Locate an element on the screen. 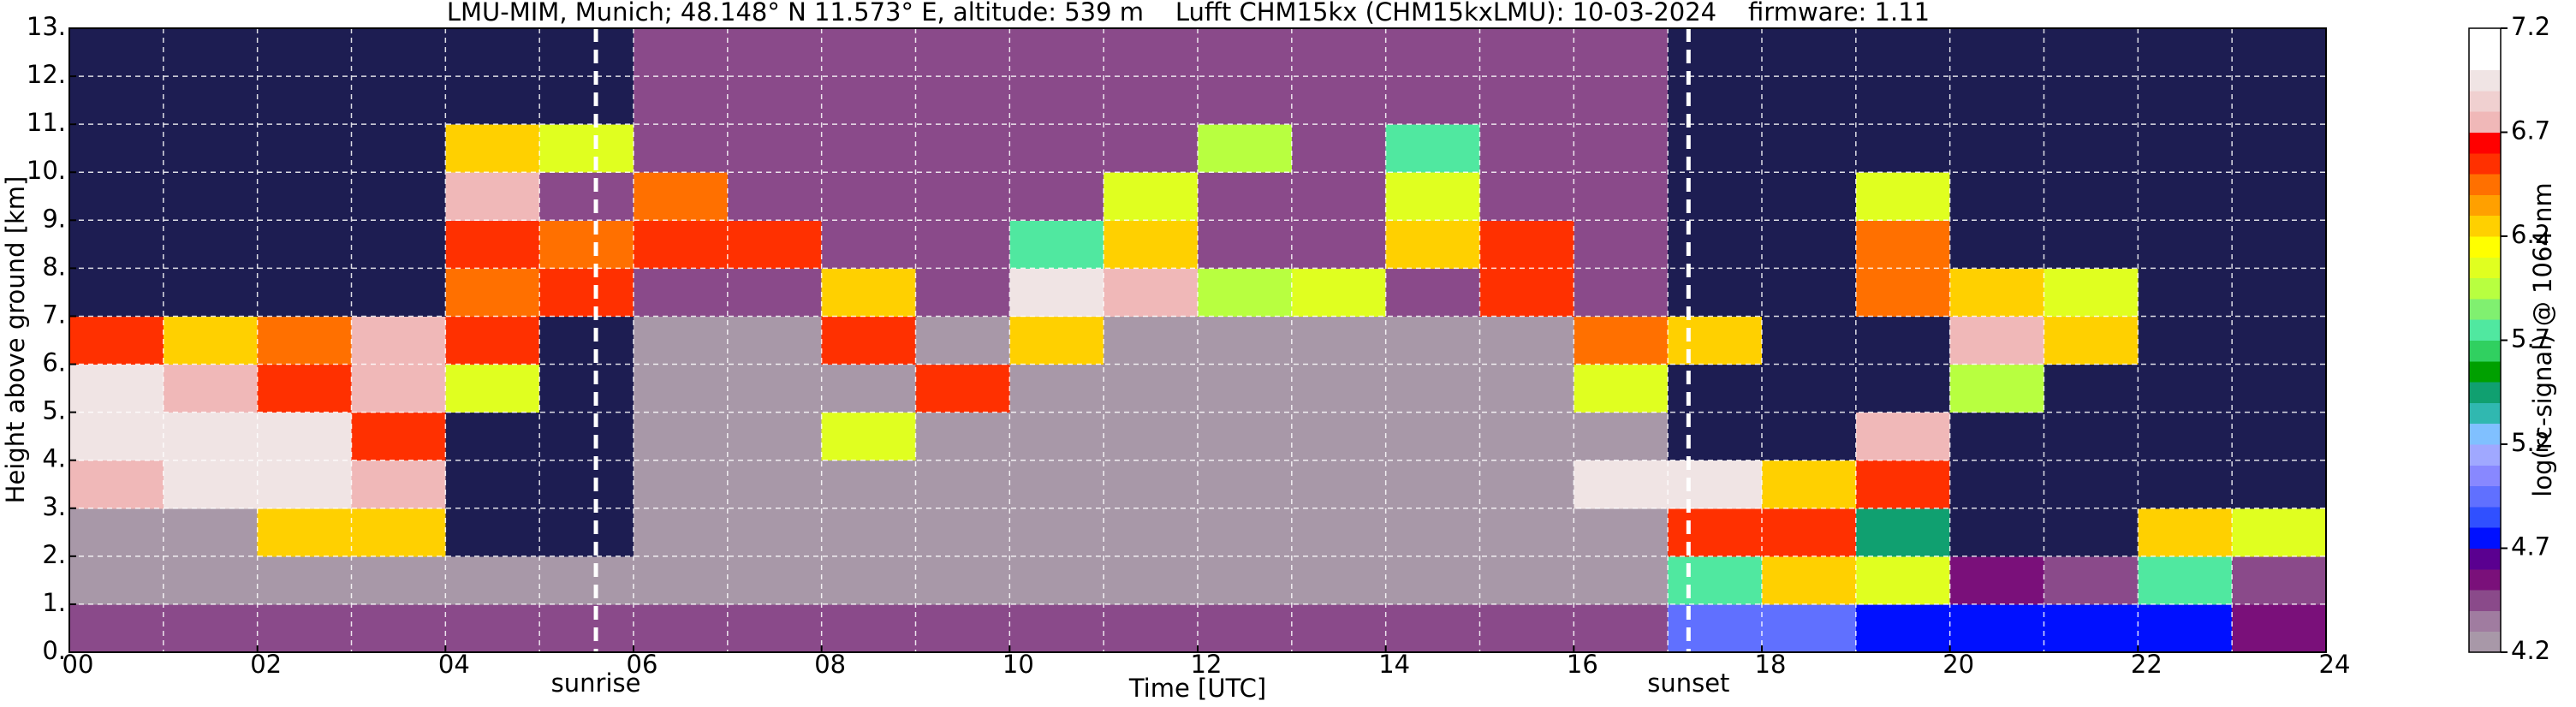 The image size is (2576, 707). y-tick-label: 3. is located at coordinates (54, 506).